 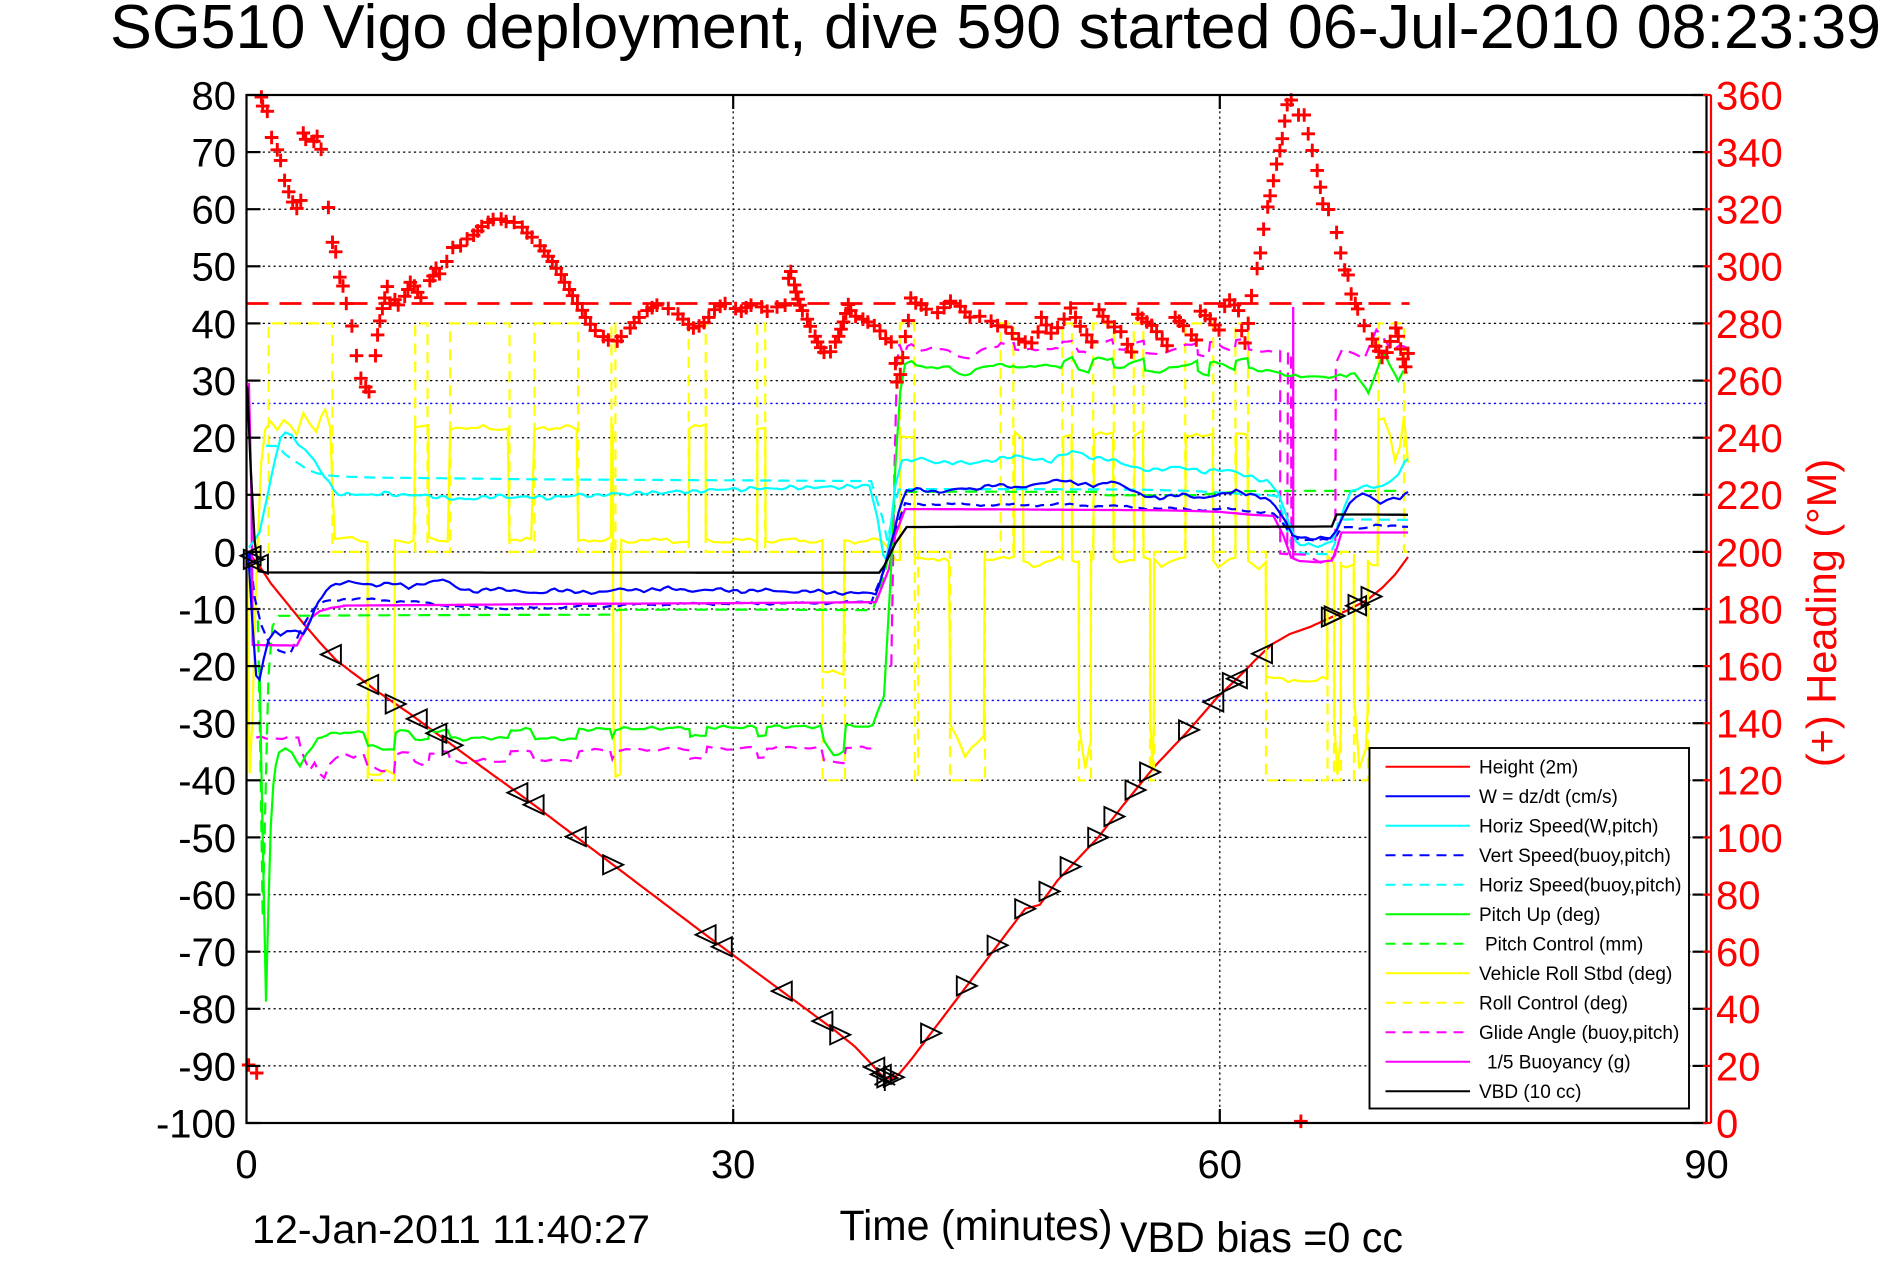 I want to click on svg-text: 10, so click(x=214, y=496).